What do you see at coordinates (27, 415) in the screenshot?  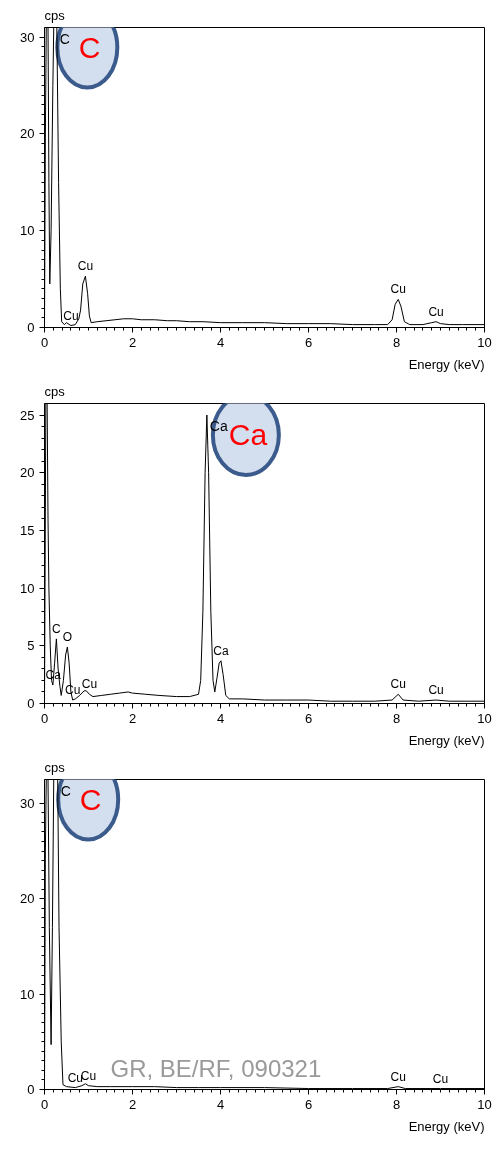 I see `y-tick-label: 25` at bounding box center [27, 415].